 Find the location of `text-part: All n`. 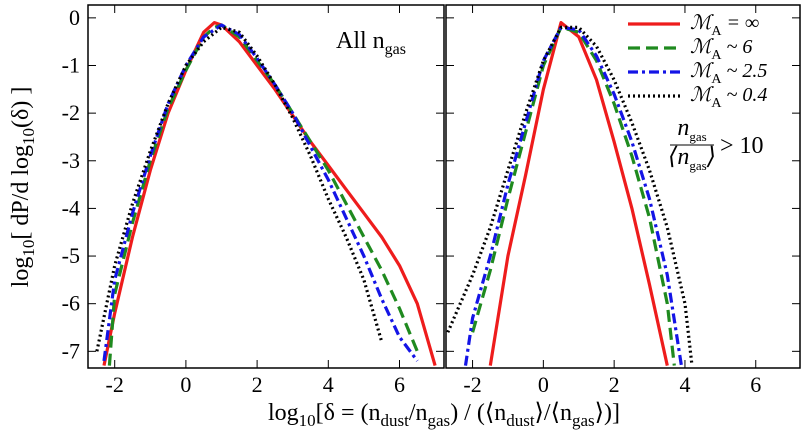

text-part: All n is located at coordinates (360, 41).